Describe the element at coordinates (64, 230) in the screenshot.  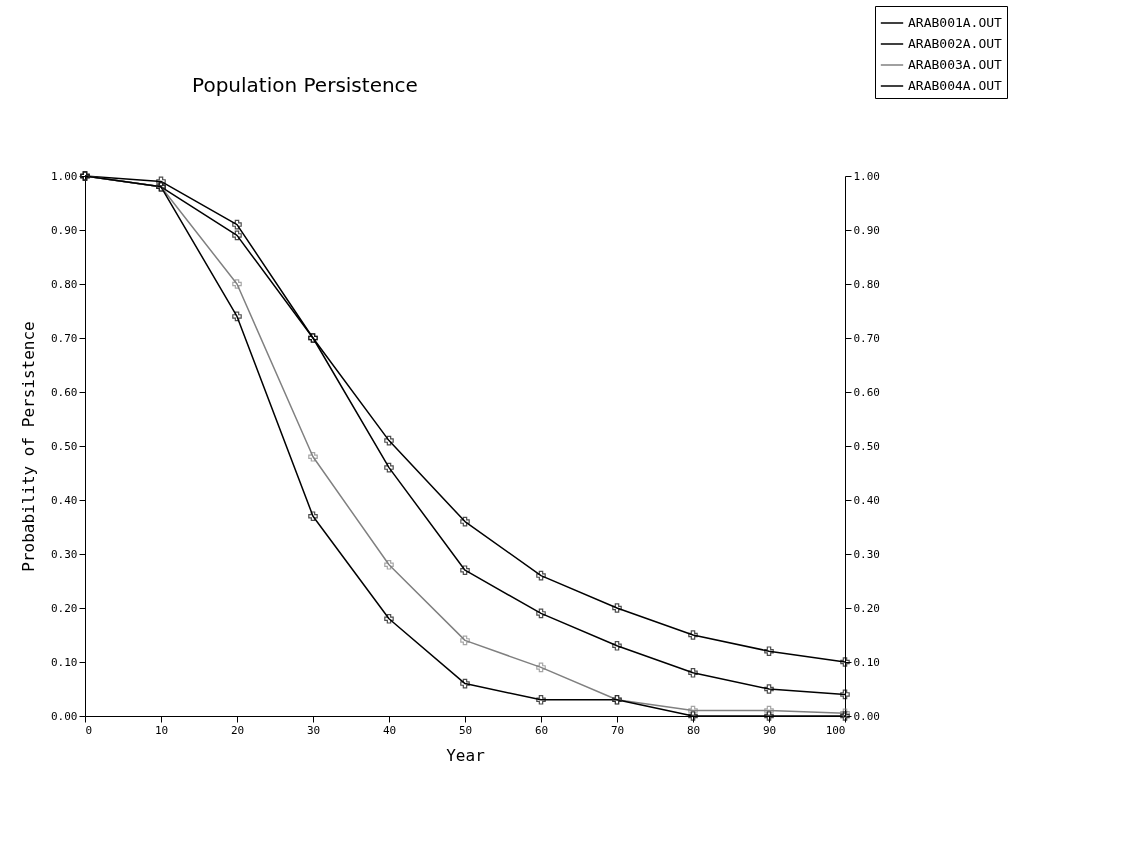
I see `y-tick-label: 0.90` at that location.